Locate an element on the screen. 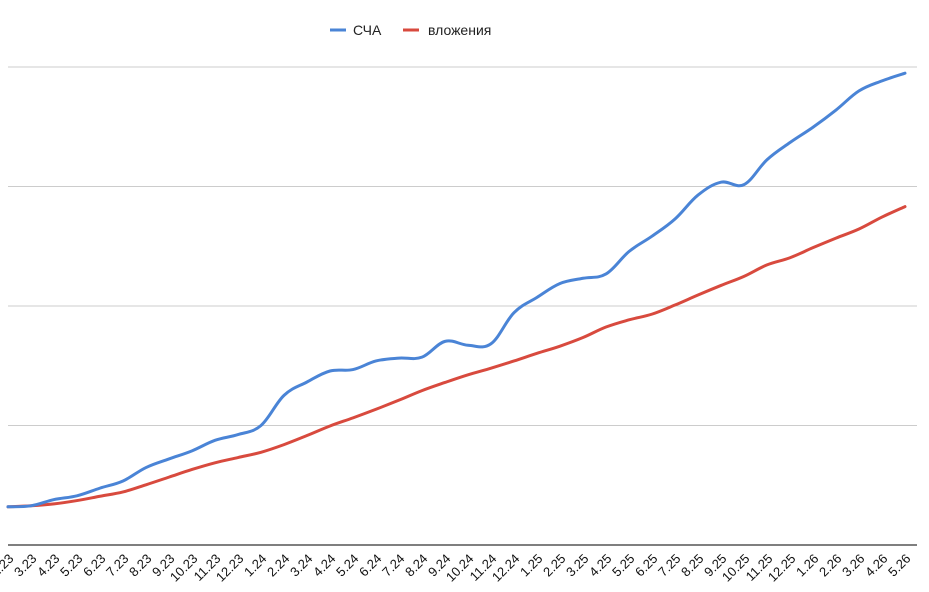 The image size is (929, 592). x-tick-label: 1.24 is located at coordinates (255, 565).